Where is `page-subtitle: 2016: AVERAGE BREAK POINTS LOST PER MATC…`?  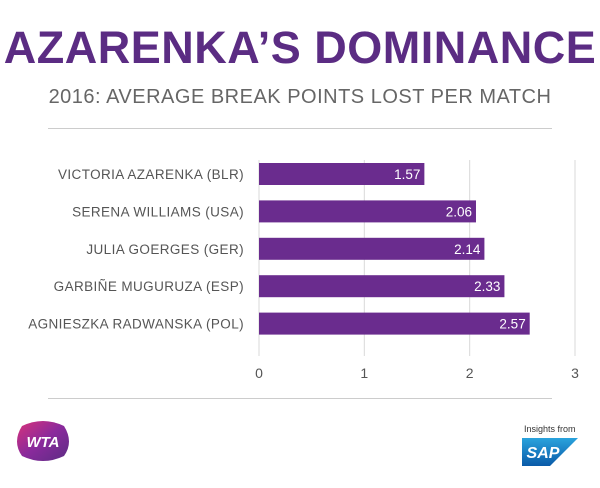
page-subtitle: 2016: AVERAGE BREAK POINTS LOST PER MATC… is located at coordinates (300, 97).